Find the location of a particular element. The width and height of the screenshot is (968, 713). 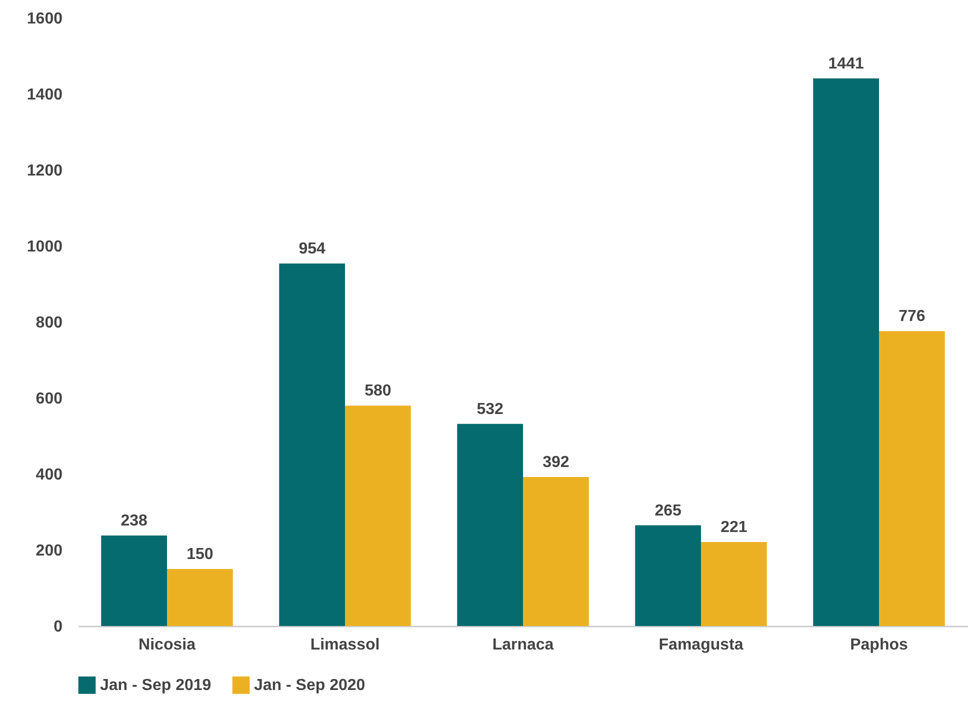

y-tick-label: 1200 is located at coordinates (44, 171).